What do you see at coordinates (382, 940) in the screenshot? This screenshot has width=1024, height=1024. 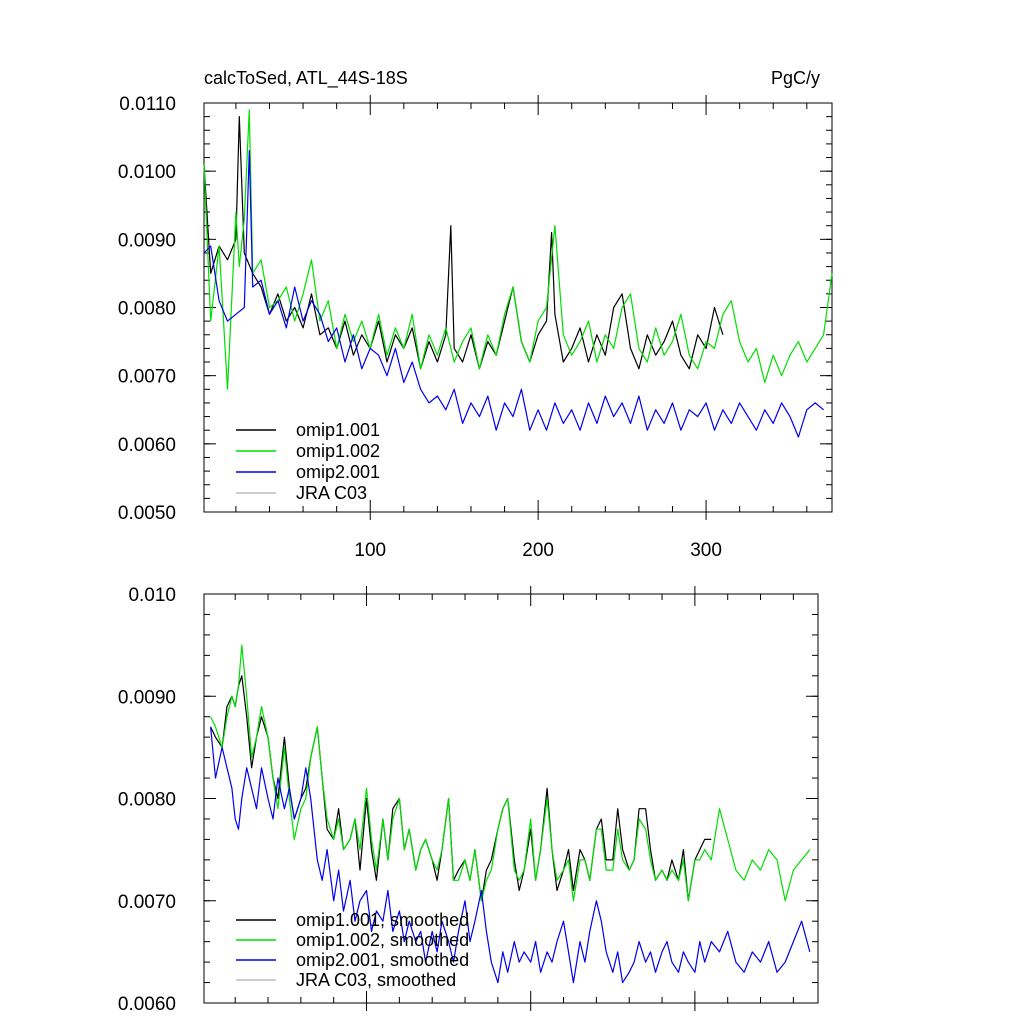 I see `legend-label: omip1.002, smoothed` at bounding box center [382, 940].